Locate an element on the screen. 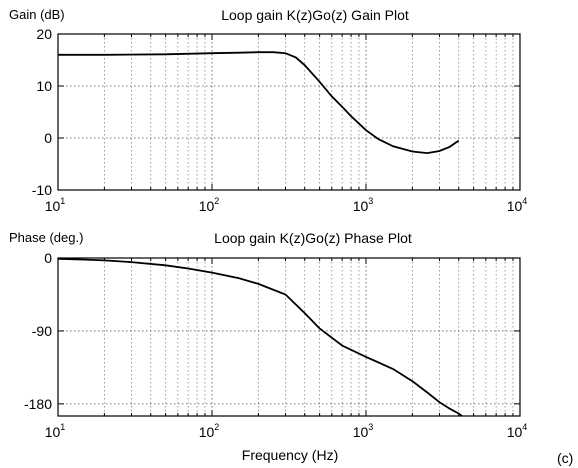 Image resolution: width=578 pixels, height=468 pixels. gain-ytick-label: -10 is located at coordinates (42, 190).